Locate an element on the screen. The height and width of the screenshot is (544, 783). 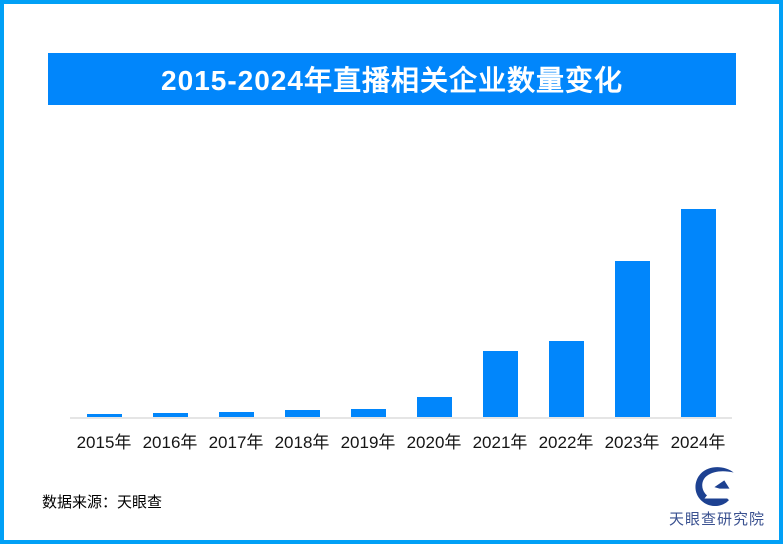
brand-logo: 天眼查研究院 is located at coordinates (717, 496).